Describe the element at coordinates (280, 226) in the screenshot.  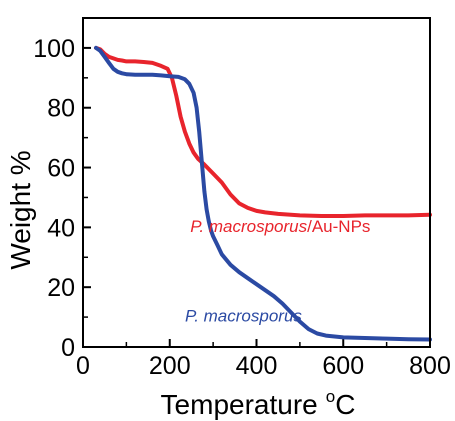
I see `annotation-composite: P. macrosporus/Au-NPs` at that location.